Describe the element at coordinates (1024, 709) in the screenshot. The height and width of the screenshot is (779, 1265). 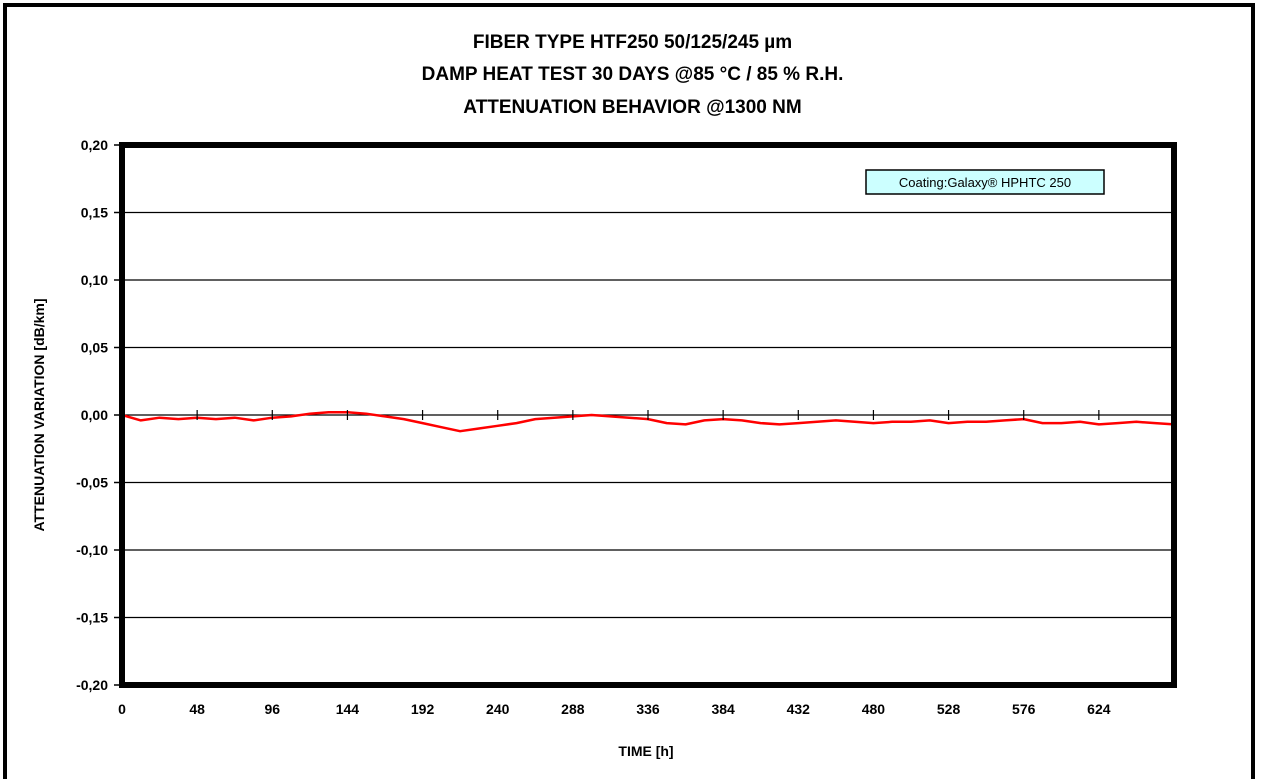
I see `x-tick-label: 576` at that location.